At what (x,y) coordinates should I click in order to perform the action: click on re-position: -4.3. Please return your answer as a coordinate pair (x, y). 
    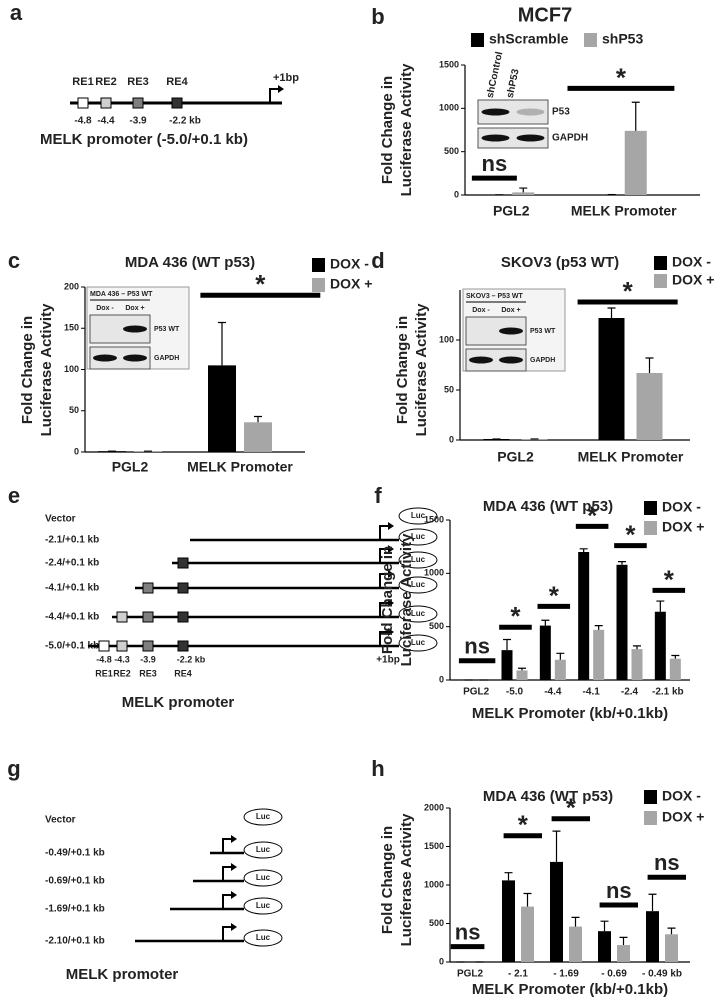
    Looking at the image, I should click on (122, 659).